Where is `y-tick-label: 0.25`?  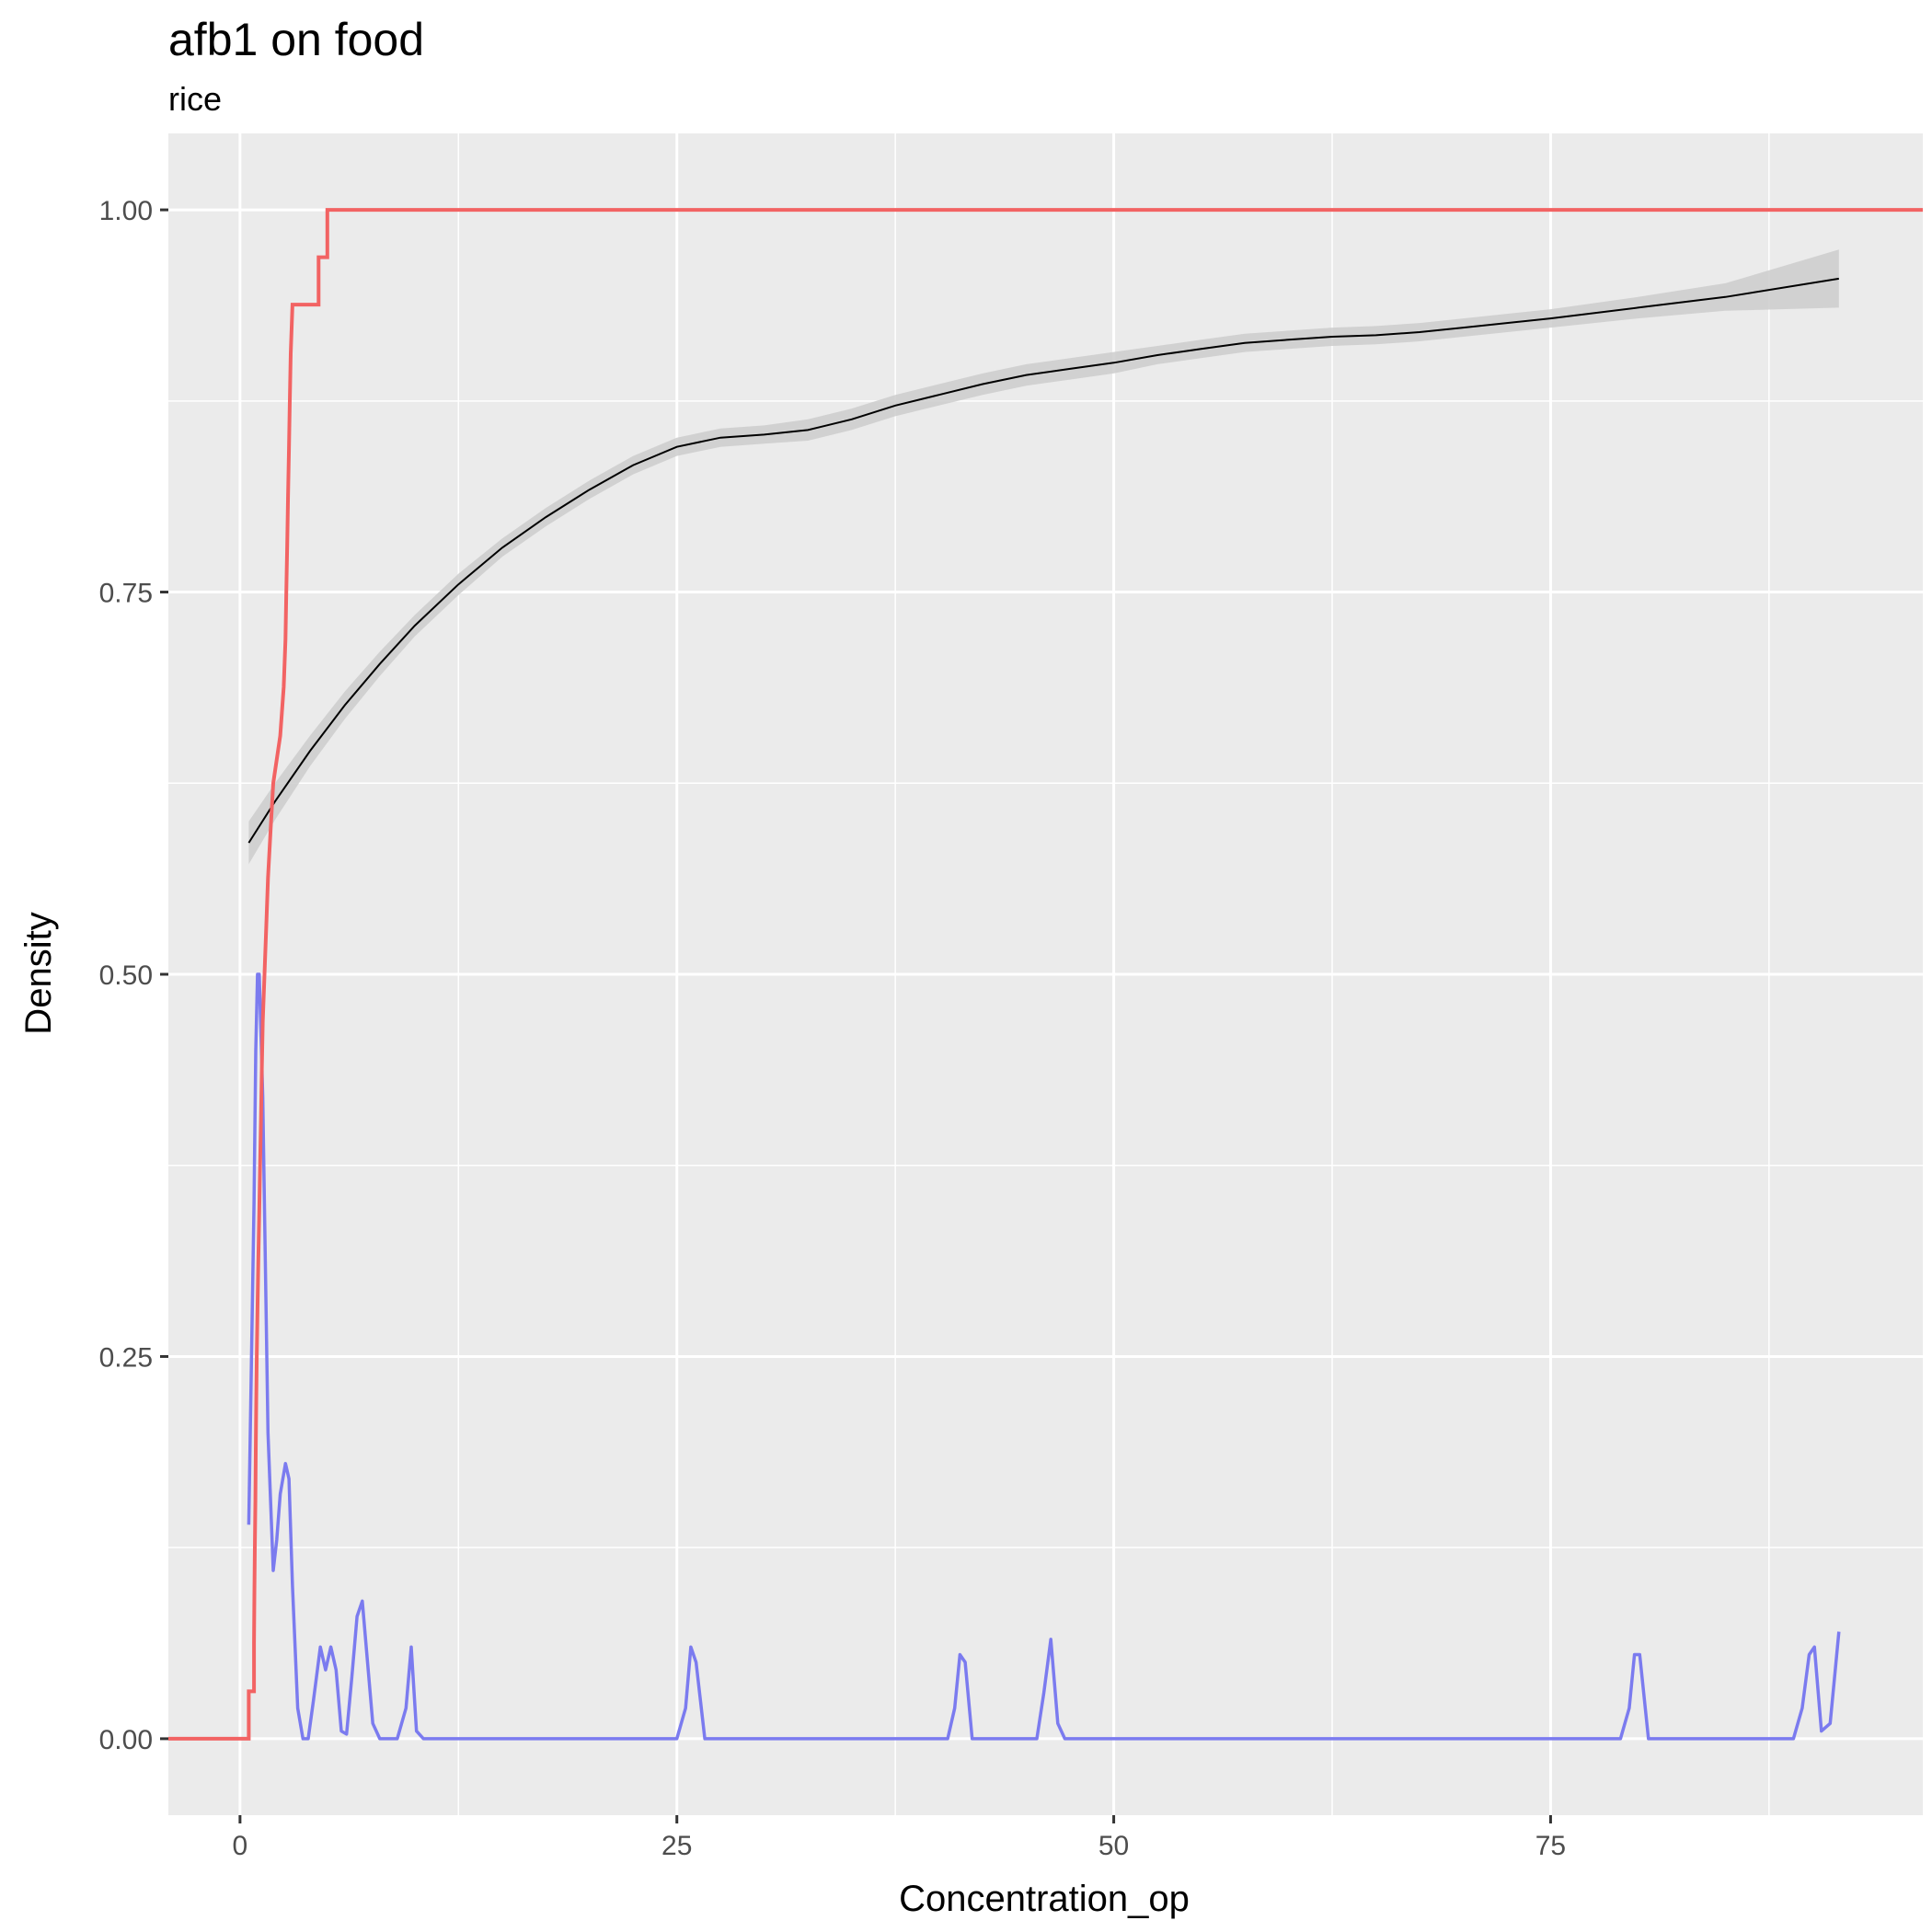 y-tick-label: 0.25 is located at coordinates (126, 1357).